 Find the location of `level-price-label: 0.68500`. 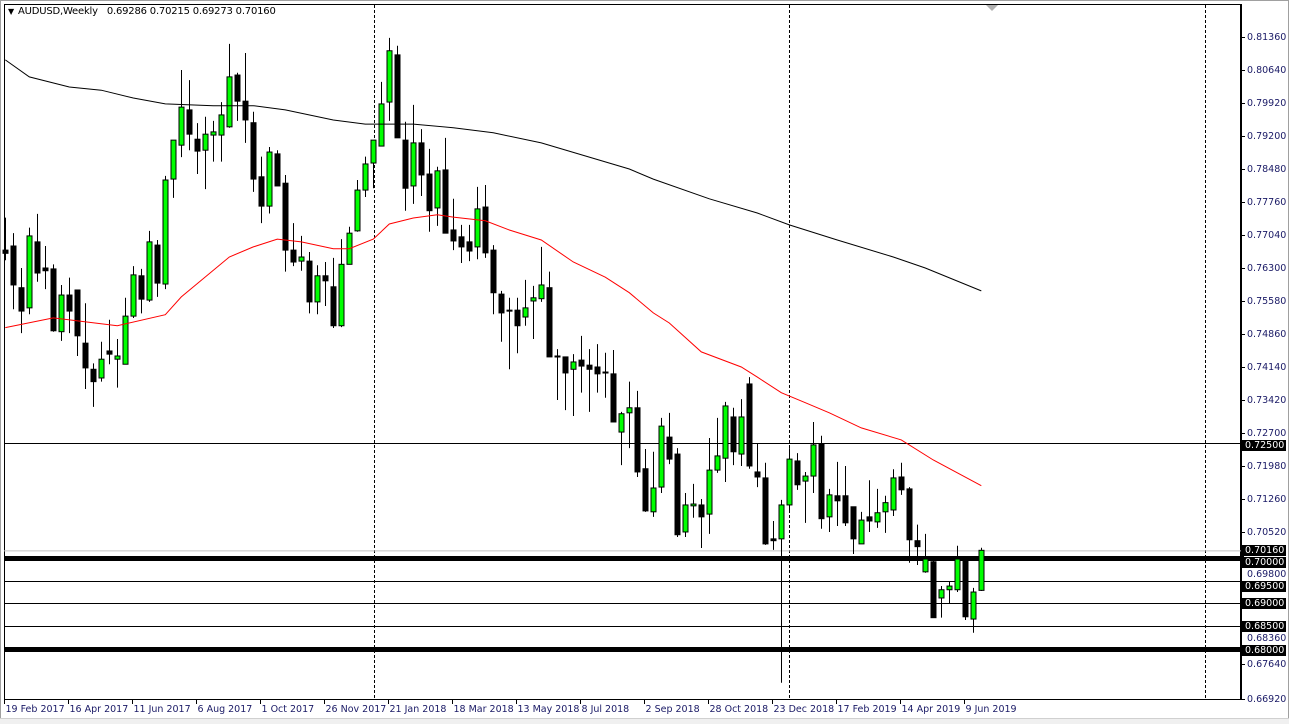

level-price-label: 0.68500 is located at coordinates (1264, 626).